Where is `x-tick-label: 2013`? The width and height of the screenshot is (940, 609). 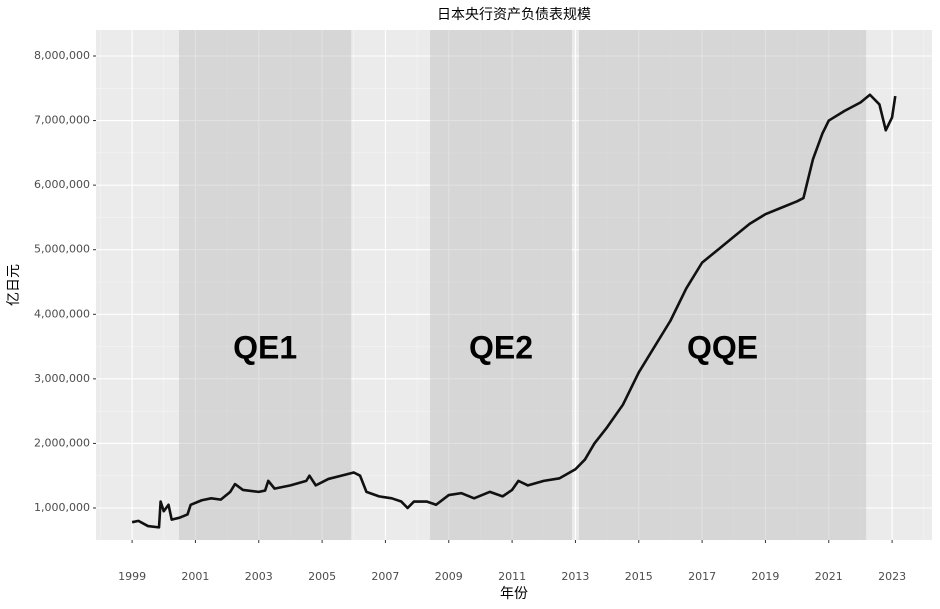 x-tick-label: 2013 is located at coordinates (575, 576).